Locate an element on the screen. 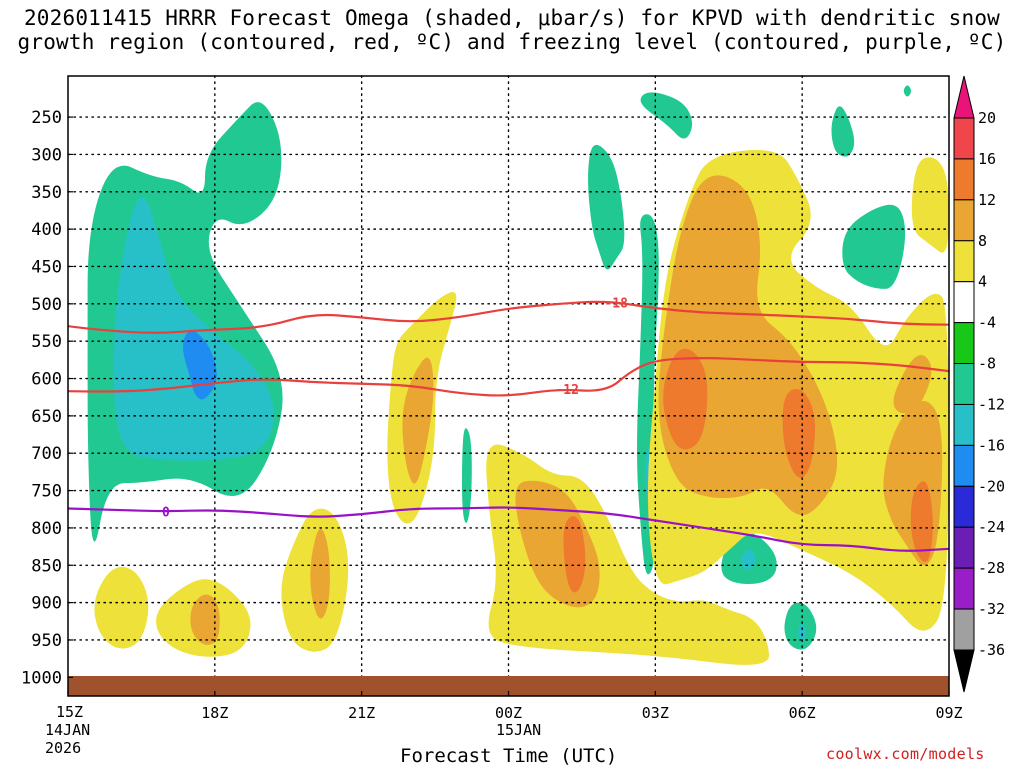 This screenshot has width=1024, height=768. y-tick-label-750: 750 is located at coordinates (46, 492).